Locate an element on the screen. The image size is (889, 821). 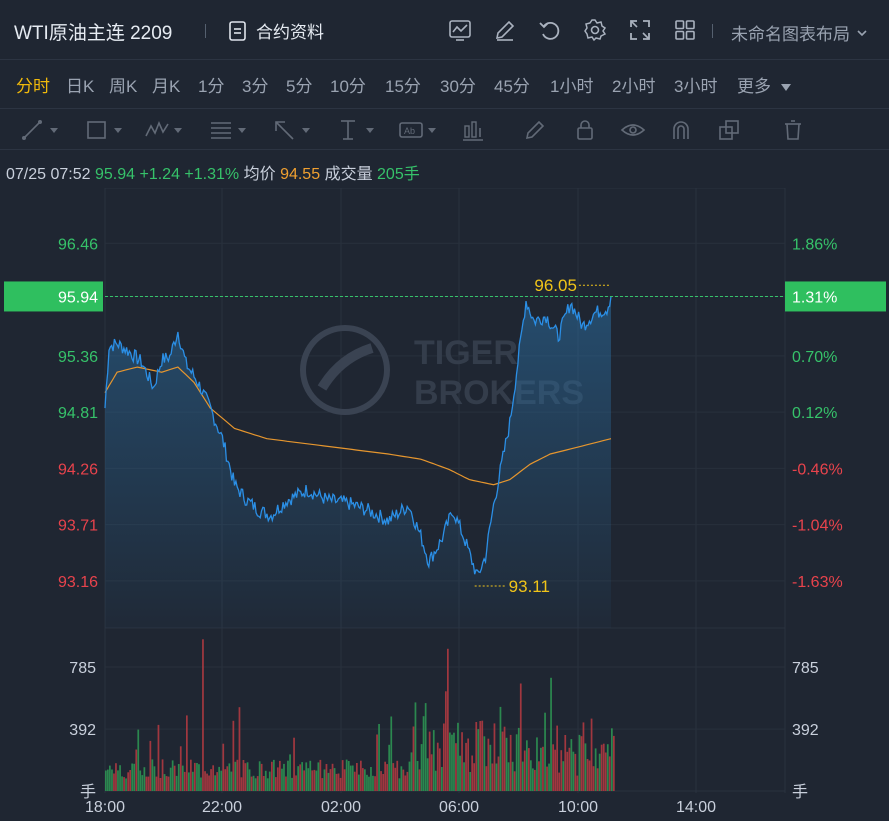
line-tool is located at coordinates (39, 130).